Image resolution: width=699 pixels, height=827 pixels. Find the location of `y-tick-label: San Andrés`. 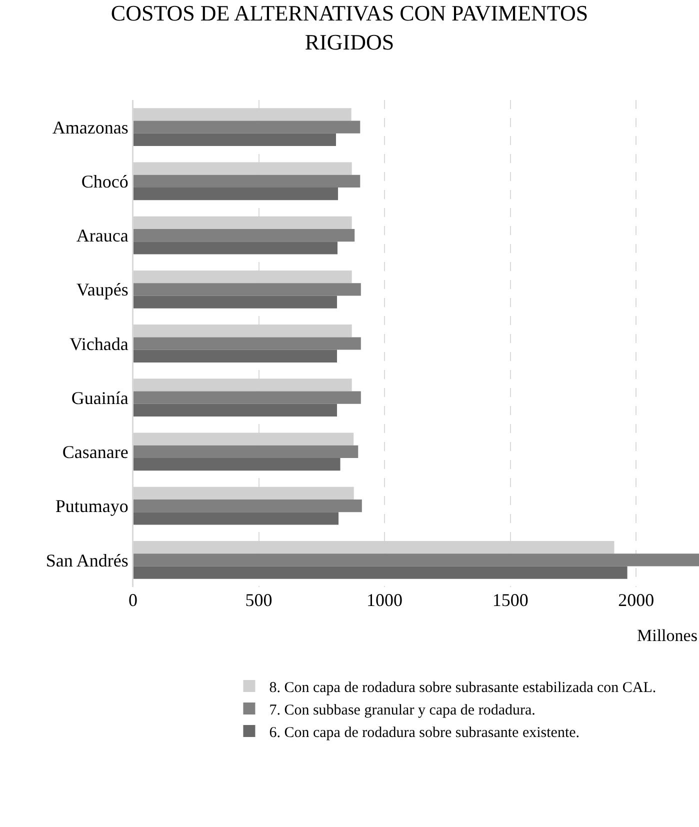

y-tick-label: San Andrés is located at coordinates (87, 560).